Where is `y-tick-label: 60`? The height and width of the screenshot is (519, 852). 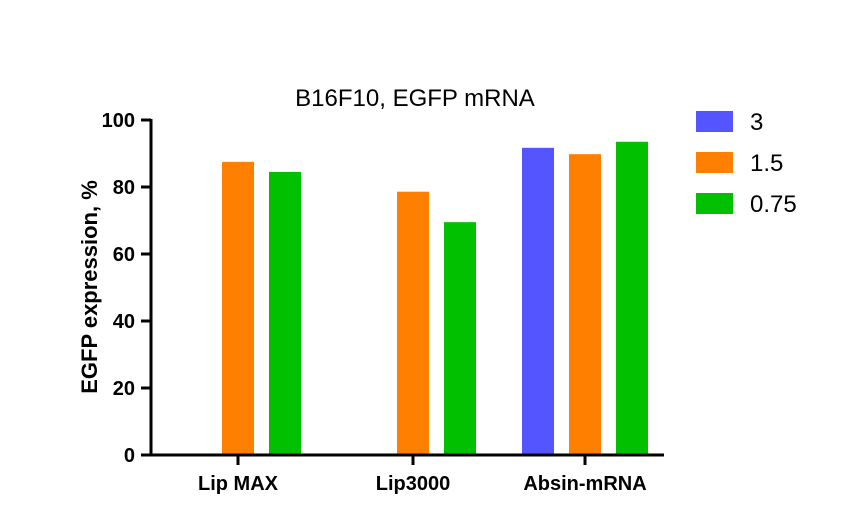 y-tick-label: 60 is located at coordinates (124, 255).